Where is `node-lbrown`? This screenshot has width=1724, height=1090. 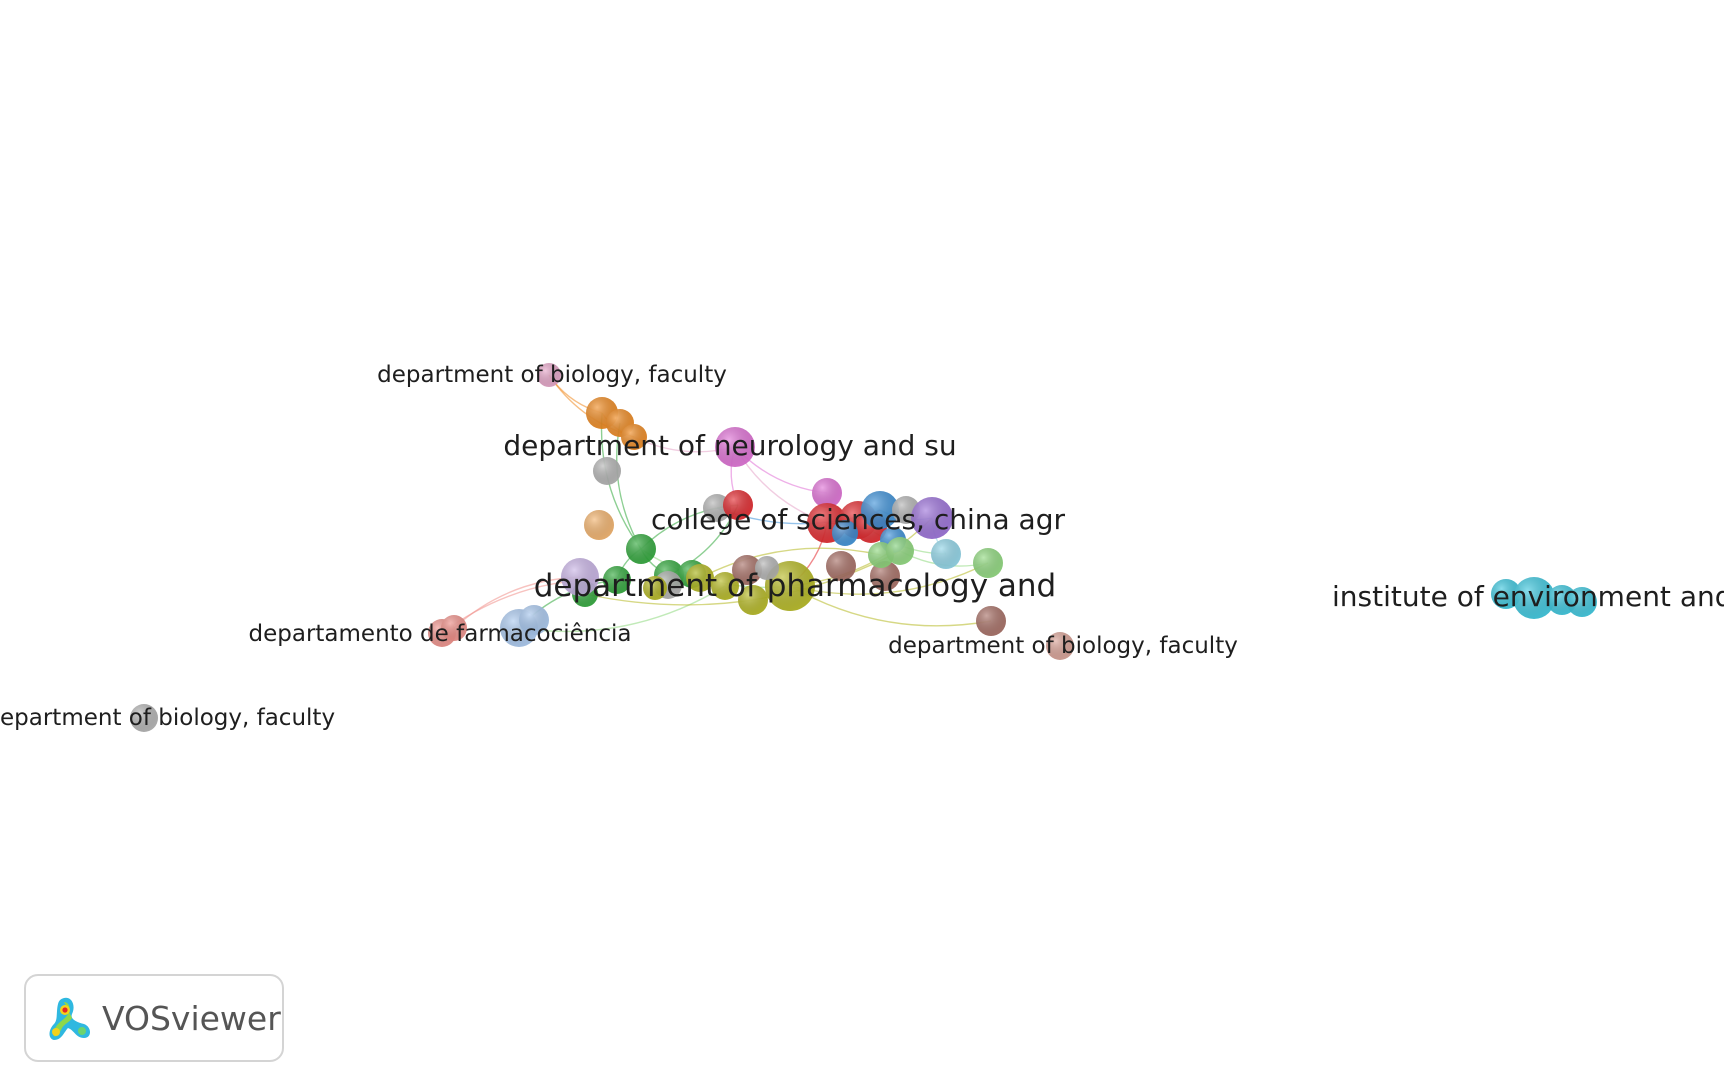
node-lbrown is located at coordinates (1060, 646).